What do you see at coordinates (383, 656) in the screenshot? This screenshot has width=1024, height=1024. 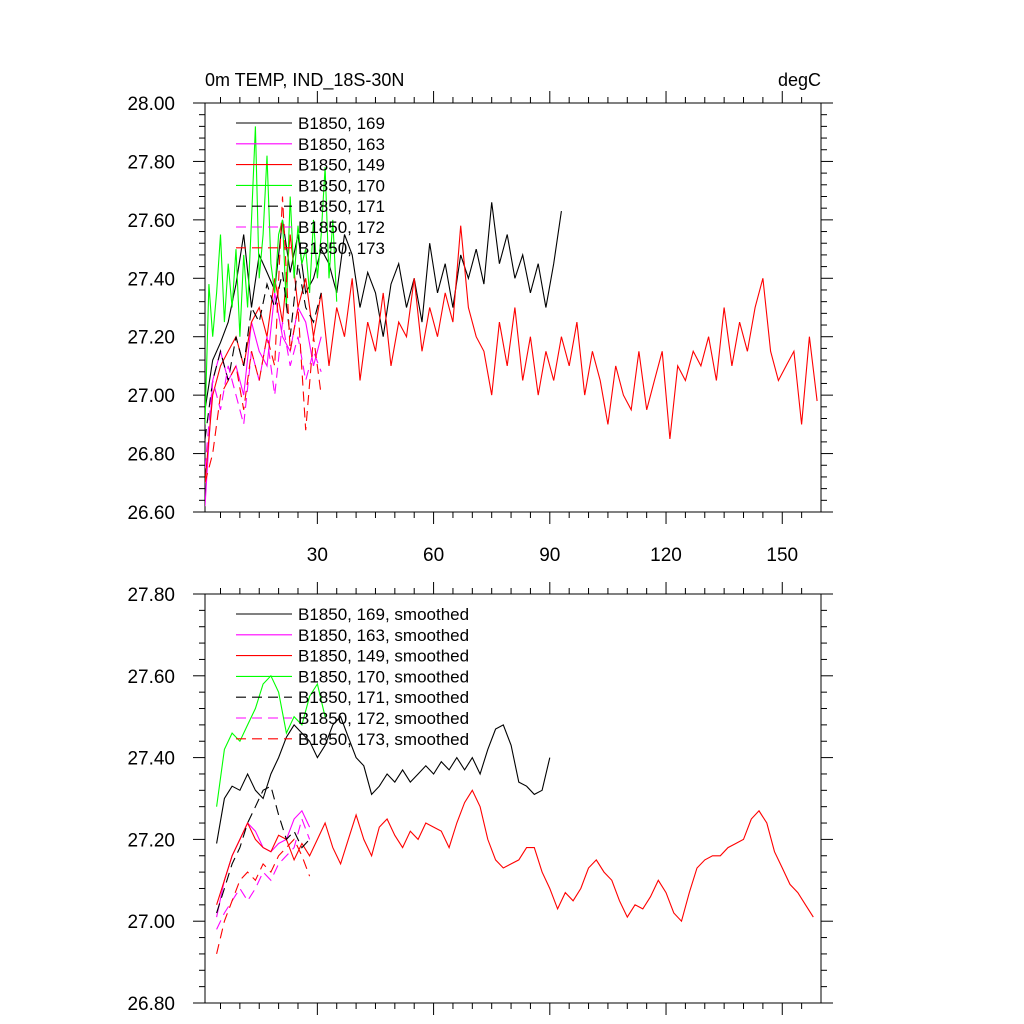 I see `legend-label: B1850, 149, smoothed` at bounding box center [383, 656].